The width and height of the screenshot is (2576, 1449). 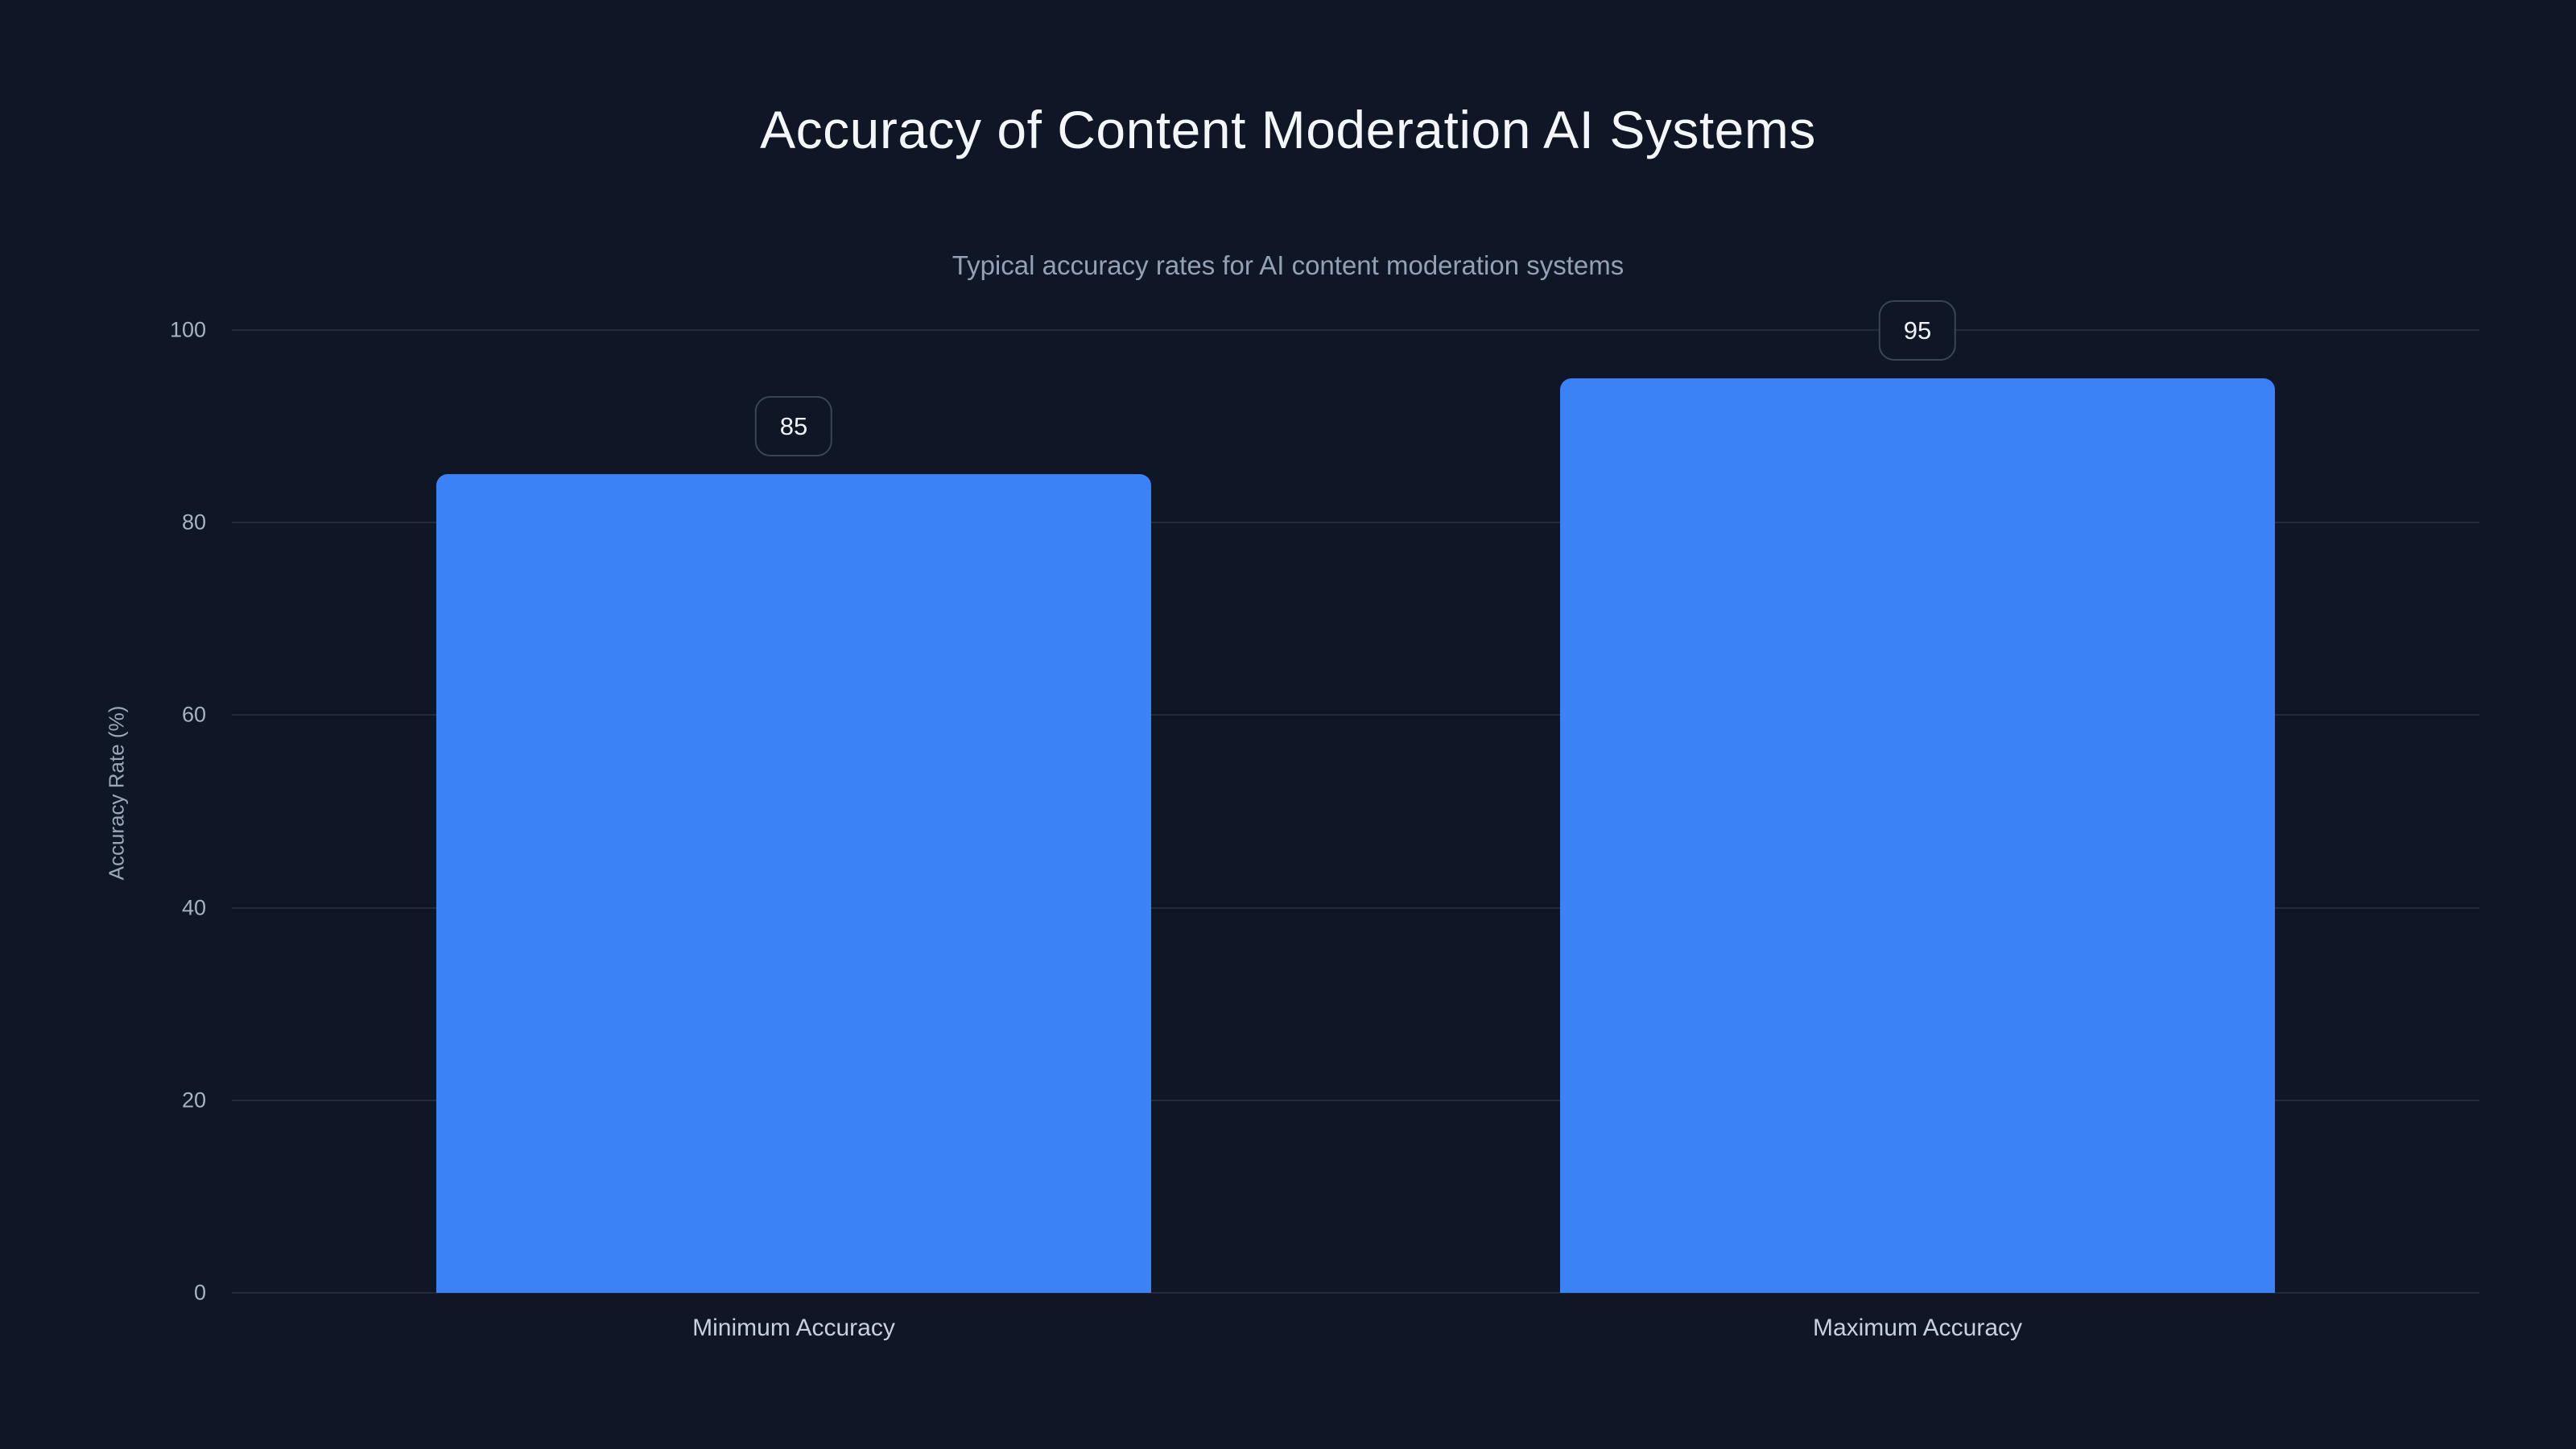 What do you see at coordinates (793, 426) in the screenshot?
I see `value-badge-minimum-accuracy: 85` at bounding box center [793, 426].